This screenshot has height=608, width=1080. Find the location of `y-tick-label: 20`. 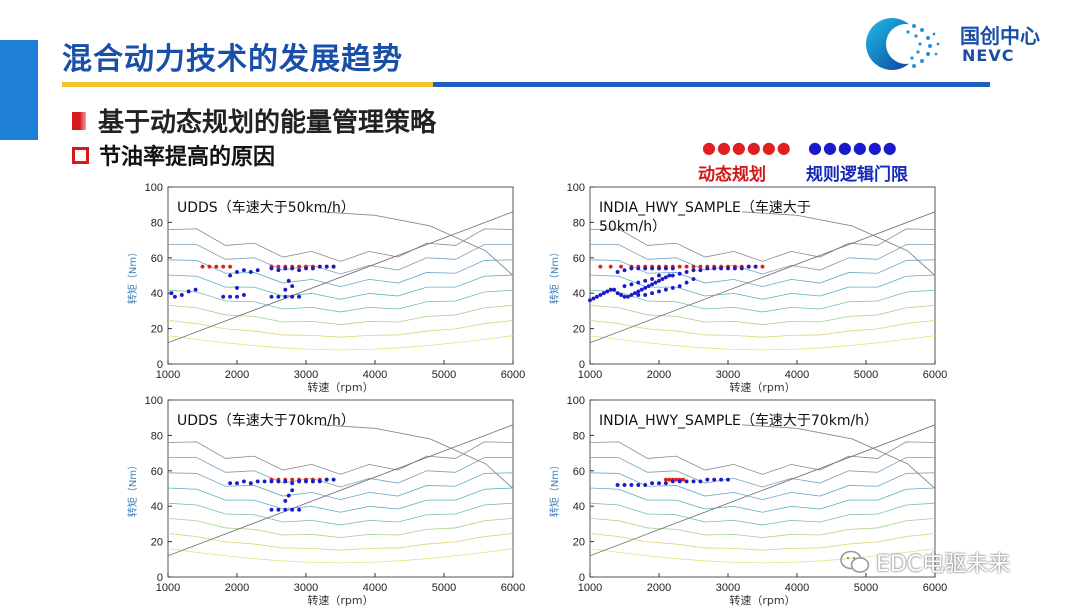

y-tick-label: 20 is located at coordinates (579, 543).